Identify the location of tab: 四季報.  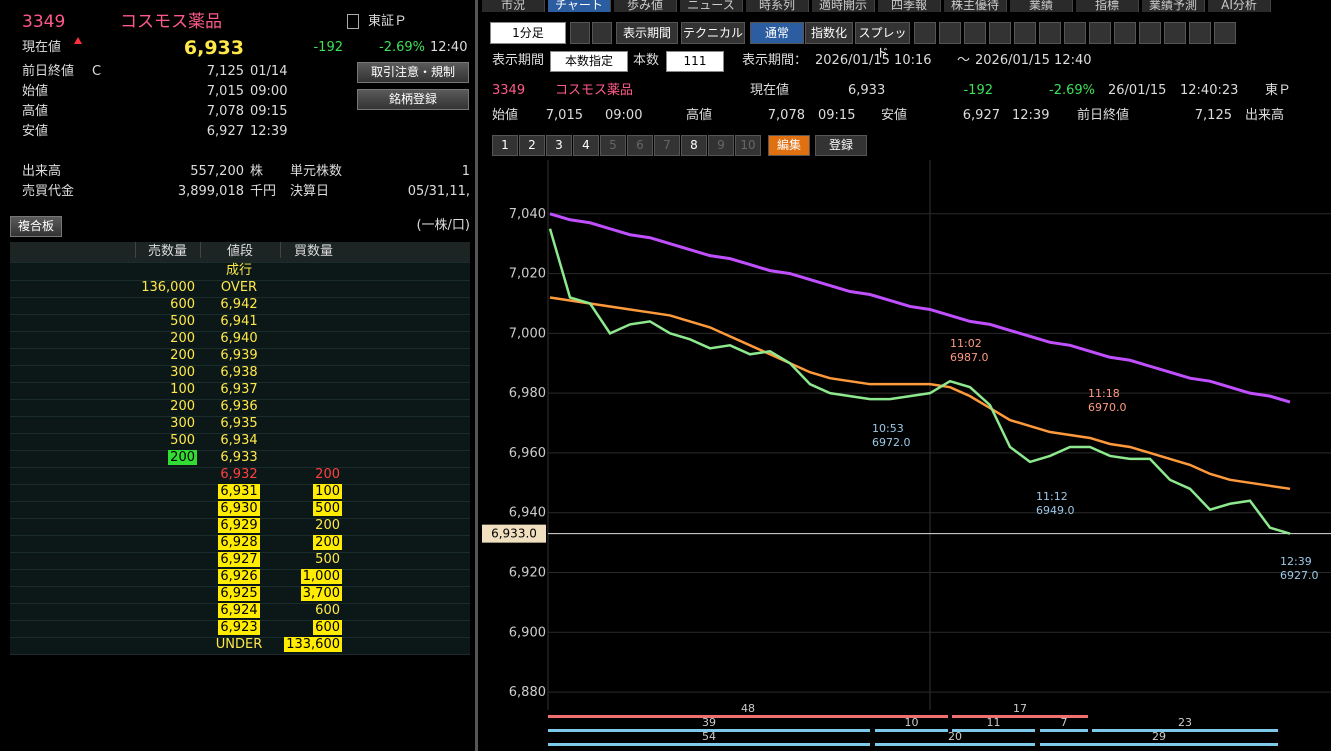
(909, 6).